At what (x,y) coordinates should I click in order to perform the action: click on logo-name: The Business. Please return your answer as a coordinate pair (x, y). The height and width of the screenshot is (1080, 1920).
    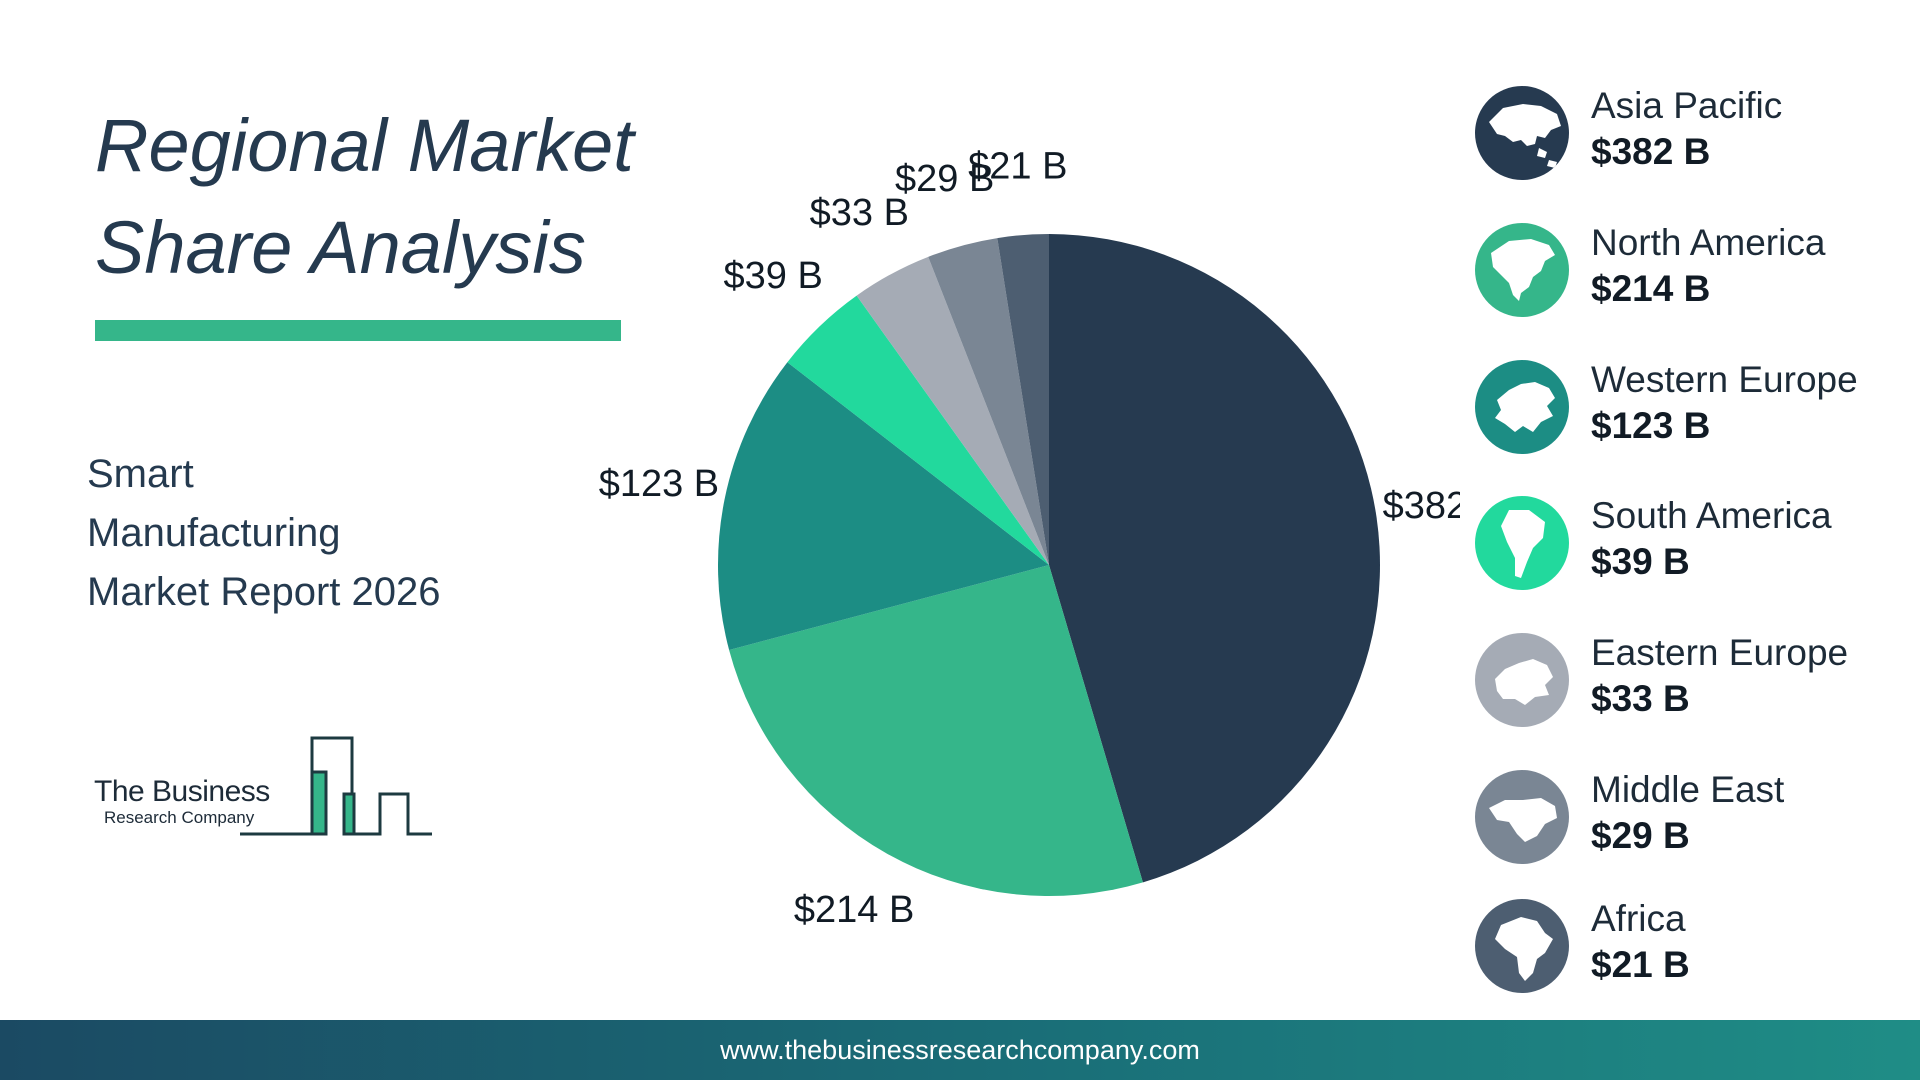
    Looking at the image, I should click on (182, 791).